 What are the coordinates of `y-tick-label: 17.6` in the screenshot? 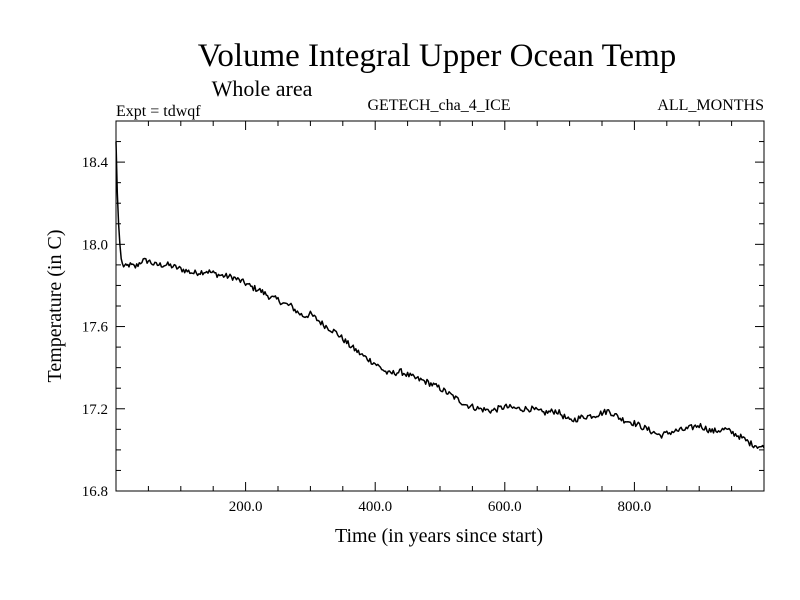 It's located at (95, 328).